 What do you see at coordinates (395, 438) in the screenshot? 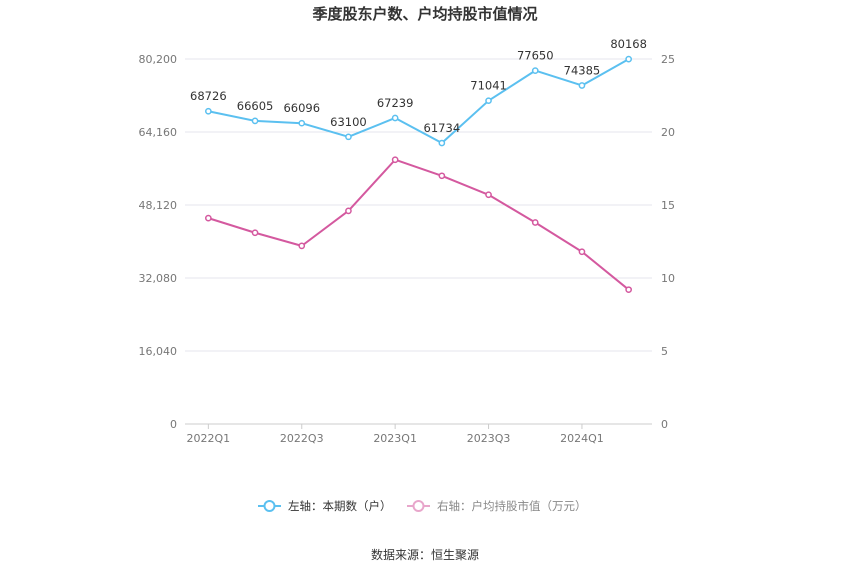
I see `x-axis-tick-label: 2023Q1` at bounding box center [395, 438].